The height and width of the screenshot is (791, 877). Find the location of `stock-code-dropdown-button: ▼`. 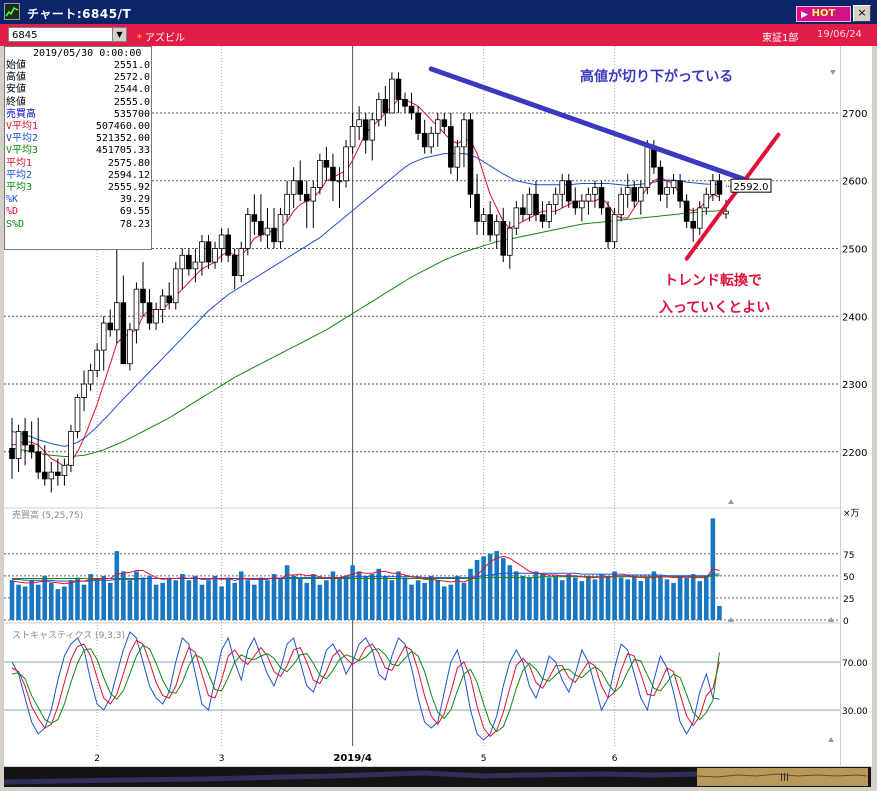

stock-code-dropdown-button: ▼ is located at coordinates (119, 34).